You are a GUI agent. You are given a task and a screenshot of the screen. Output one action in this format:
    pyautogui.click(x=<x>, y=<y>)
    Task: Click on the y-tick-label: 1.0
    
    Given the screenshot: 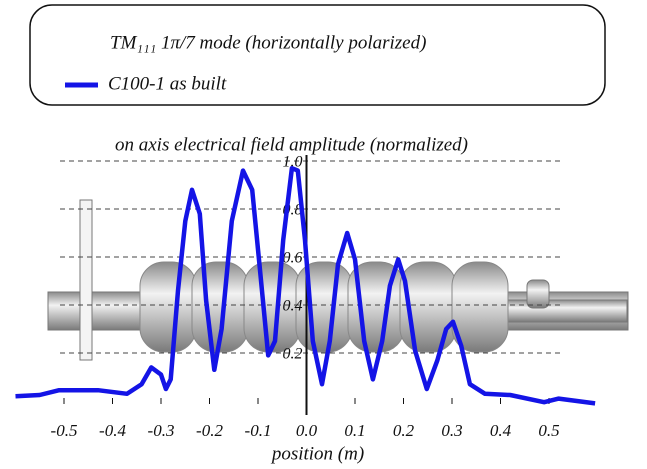 What is the action you would take?
    pyautogui.click(x=293, y=162)
    